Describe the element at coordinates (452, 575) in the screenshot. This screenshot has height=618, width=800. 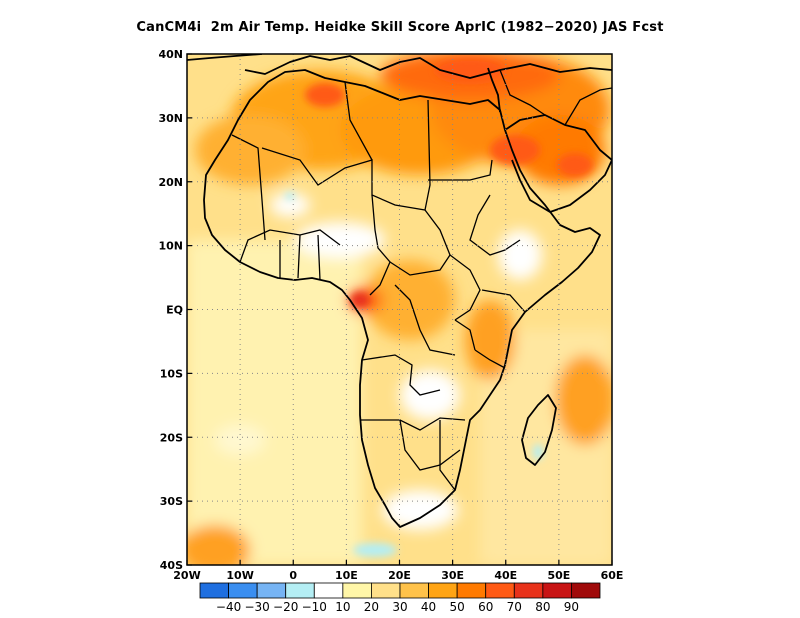
I see `lon-tick-label: 30E` at that location.